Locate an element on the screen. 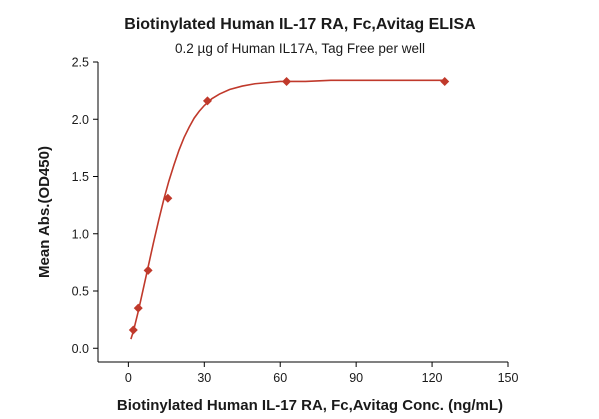 This screenshot has width=599, height=419. y-tick-label: 2.0 is located at coordinates (80, 120).